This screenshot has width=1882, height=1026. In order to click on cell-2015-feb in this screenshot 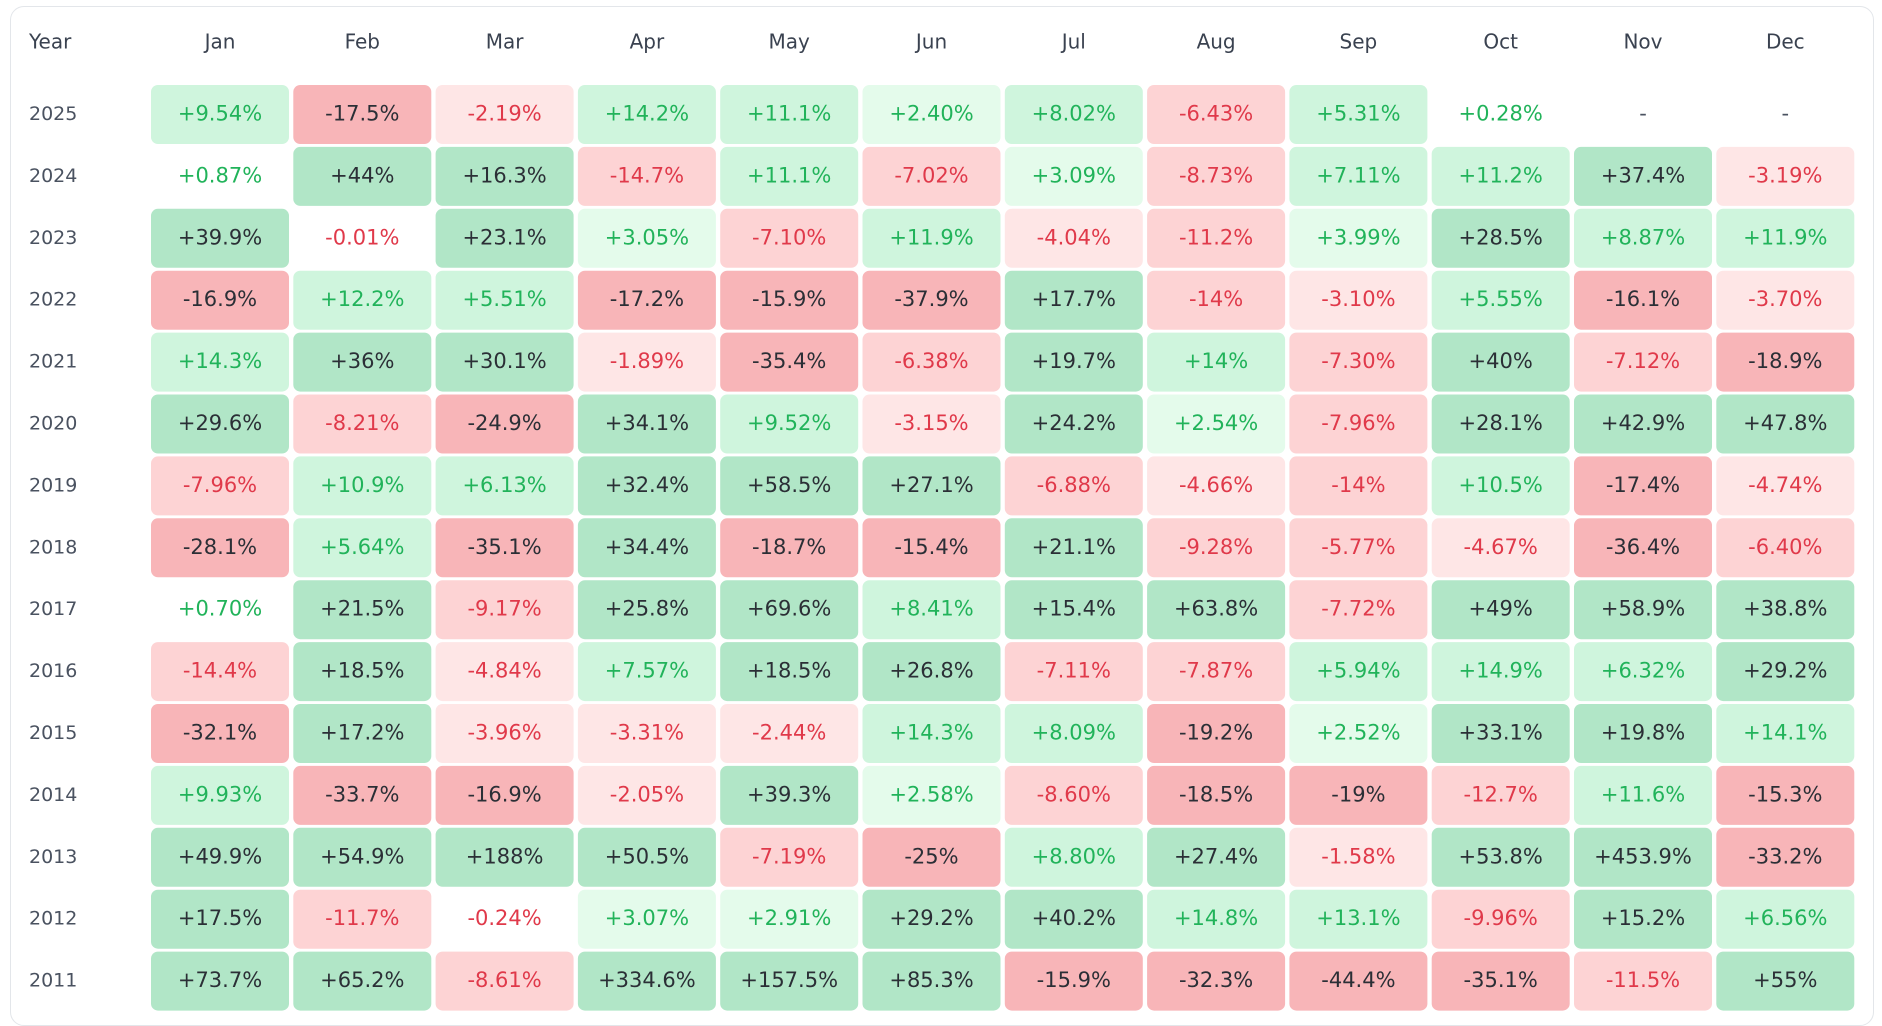, I will do `click(362, 733)`.